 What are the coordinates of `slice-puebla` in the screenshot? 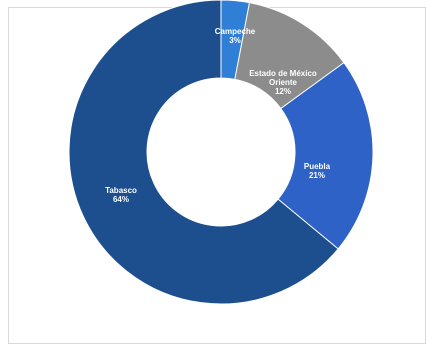 It's located at (325, 155).